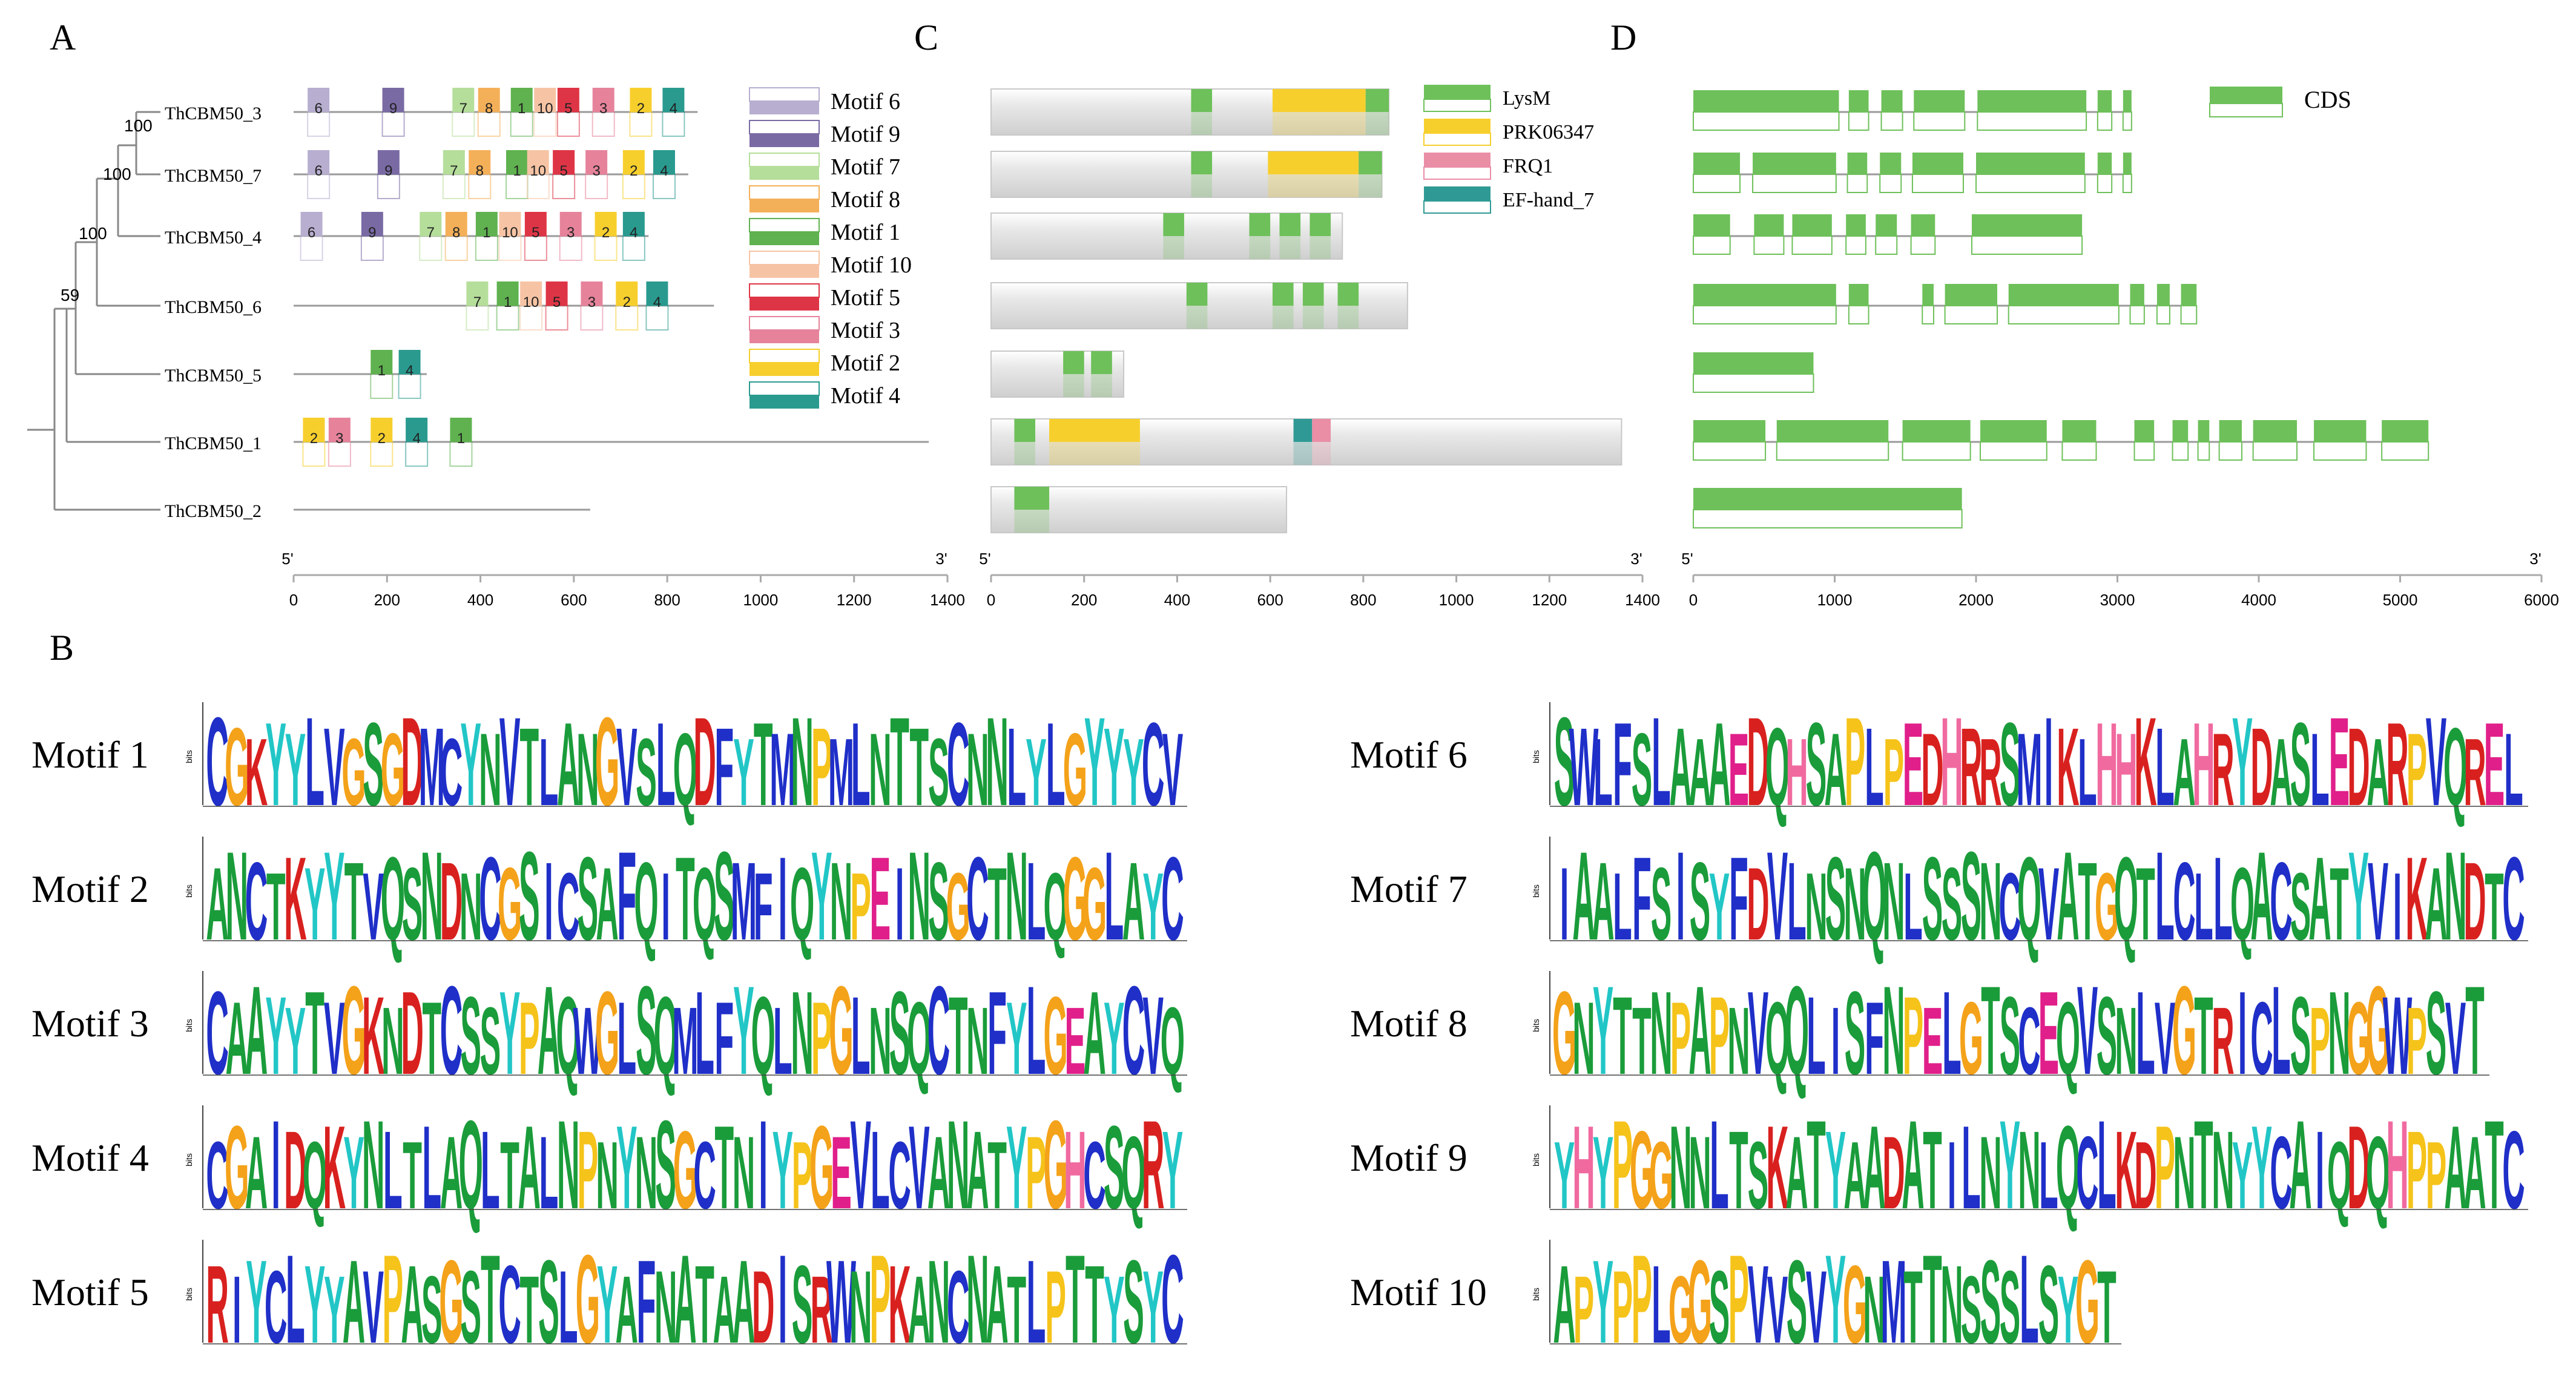  What do you see at coordinates (1409, 754) in the screenshot?
I see `motif-logo-label: Motif 6` at bounding box center [1409, 754].